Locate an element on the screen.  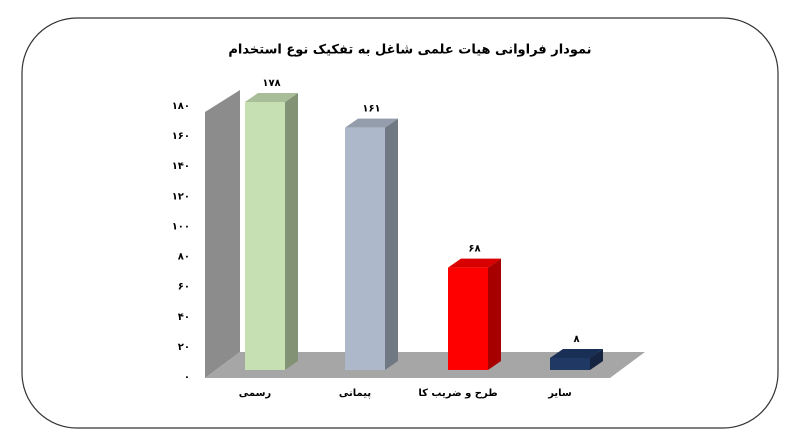
x-tick-label: طرح و ضریب کا is located at coordinates (457, 393).